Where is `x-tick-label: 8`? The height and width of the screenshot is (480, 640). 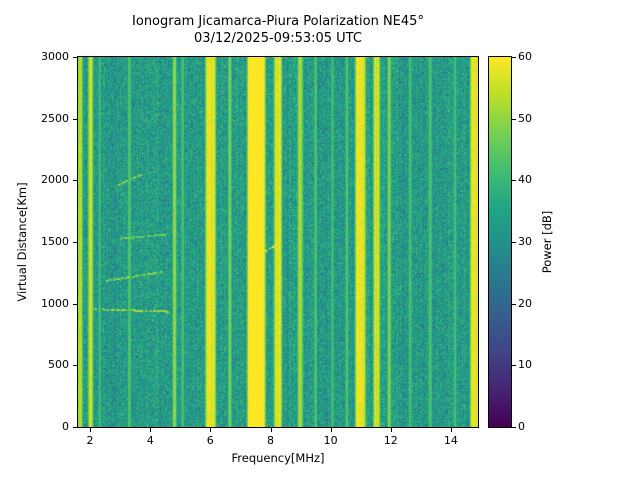
x-tick-label: 8 is located at coordinates (270, 440).